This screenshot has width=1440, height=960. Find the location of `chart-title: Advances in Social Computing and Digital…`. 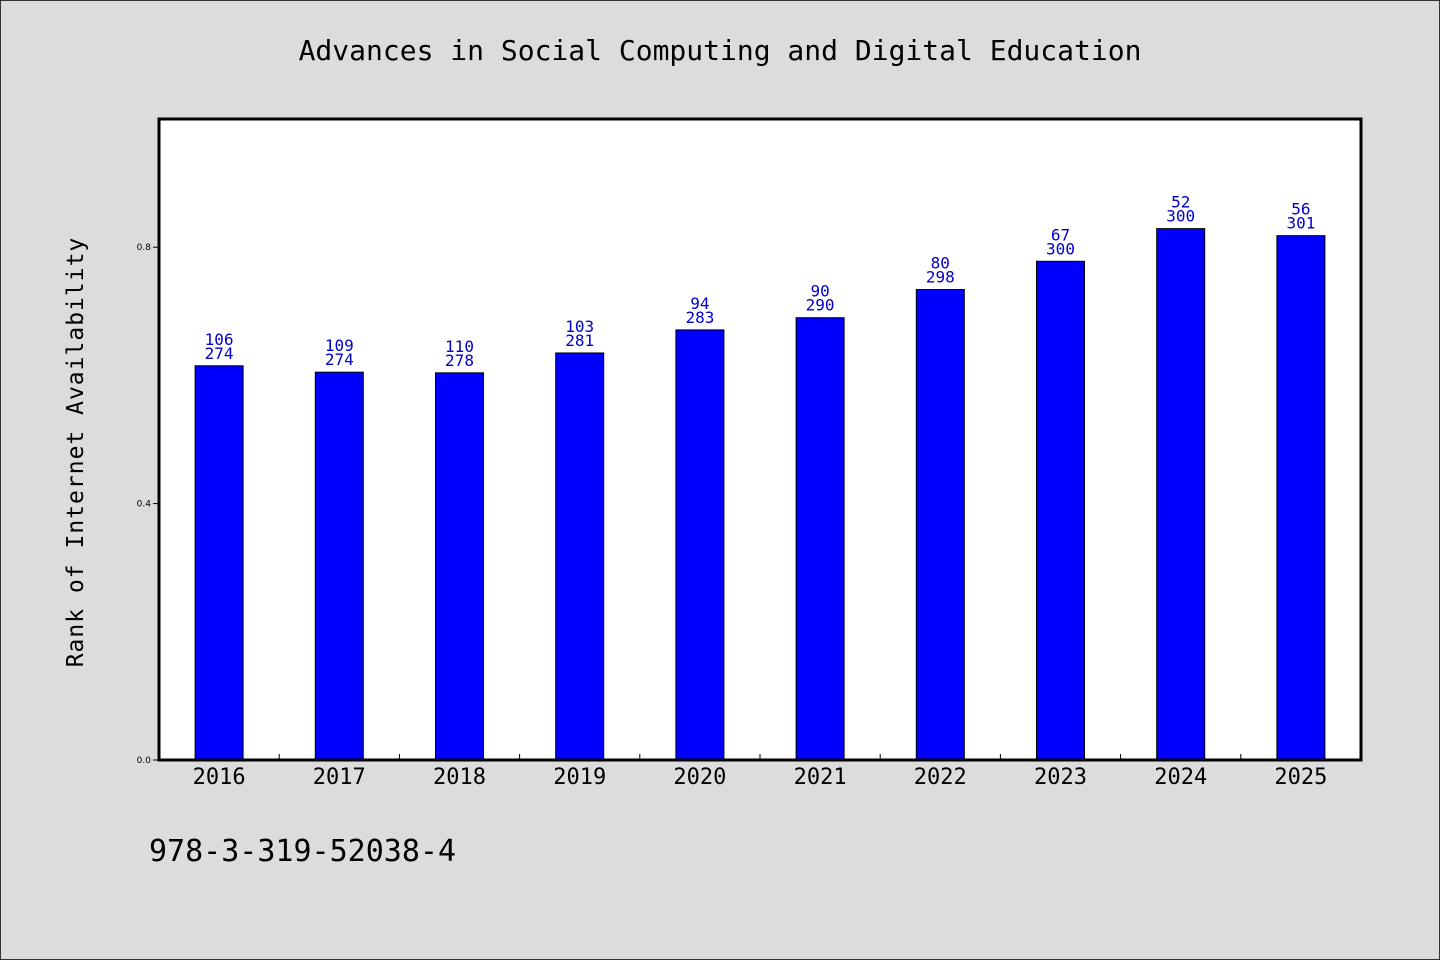

chart-title: Advances in Social Computing and Digital… is located at coordinates (720, 50).